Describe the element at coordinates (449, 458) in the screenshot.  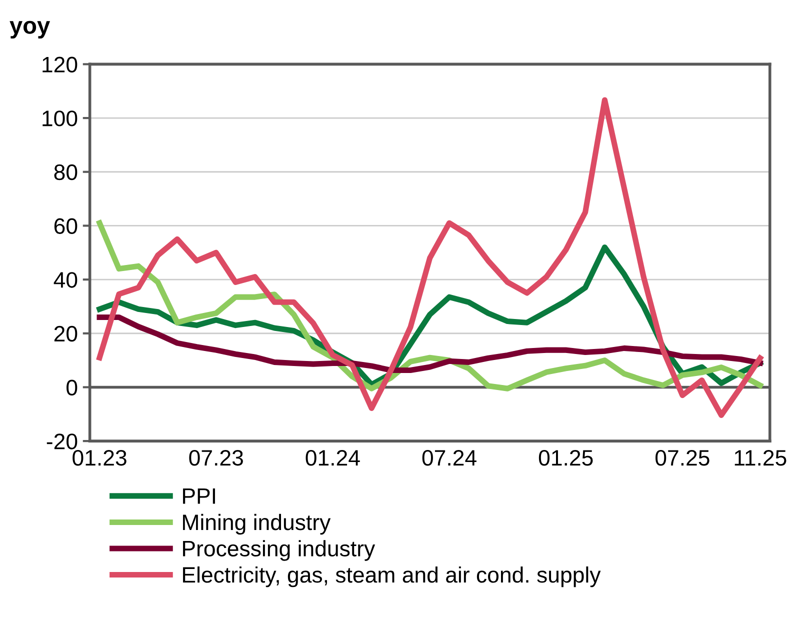
I see `x-tick-label: 07.24` at that location.